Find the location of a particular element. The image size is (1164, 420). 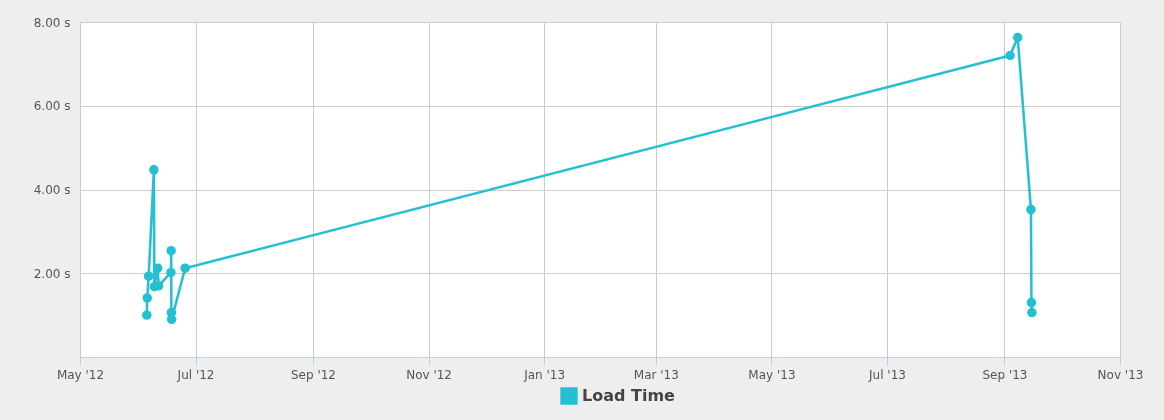

x-tick-label: Nov '13 is located at coordinates (1120, 374).